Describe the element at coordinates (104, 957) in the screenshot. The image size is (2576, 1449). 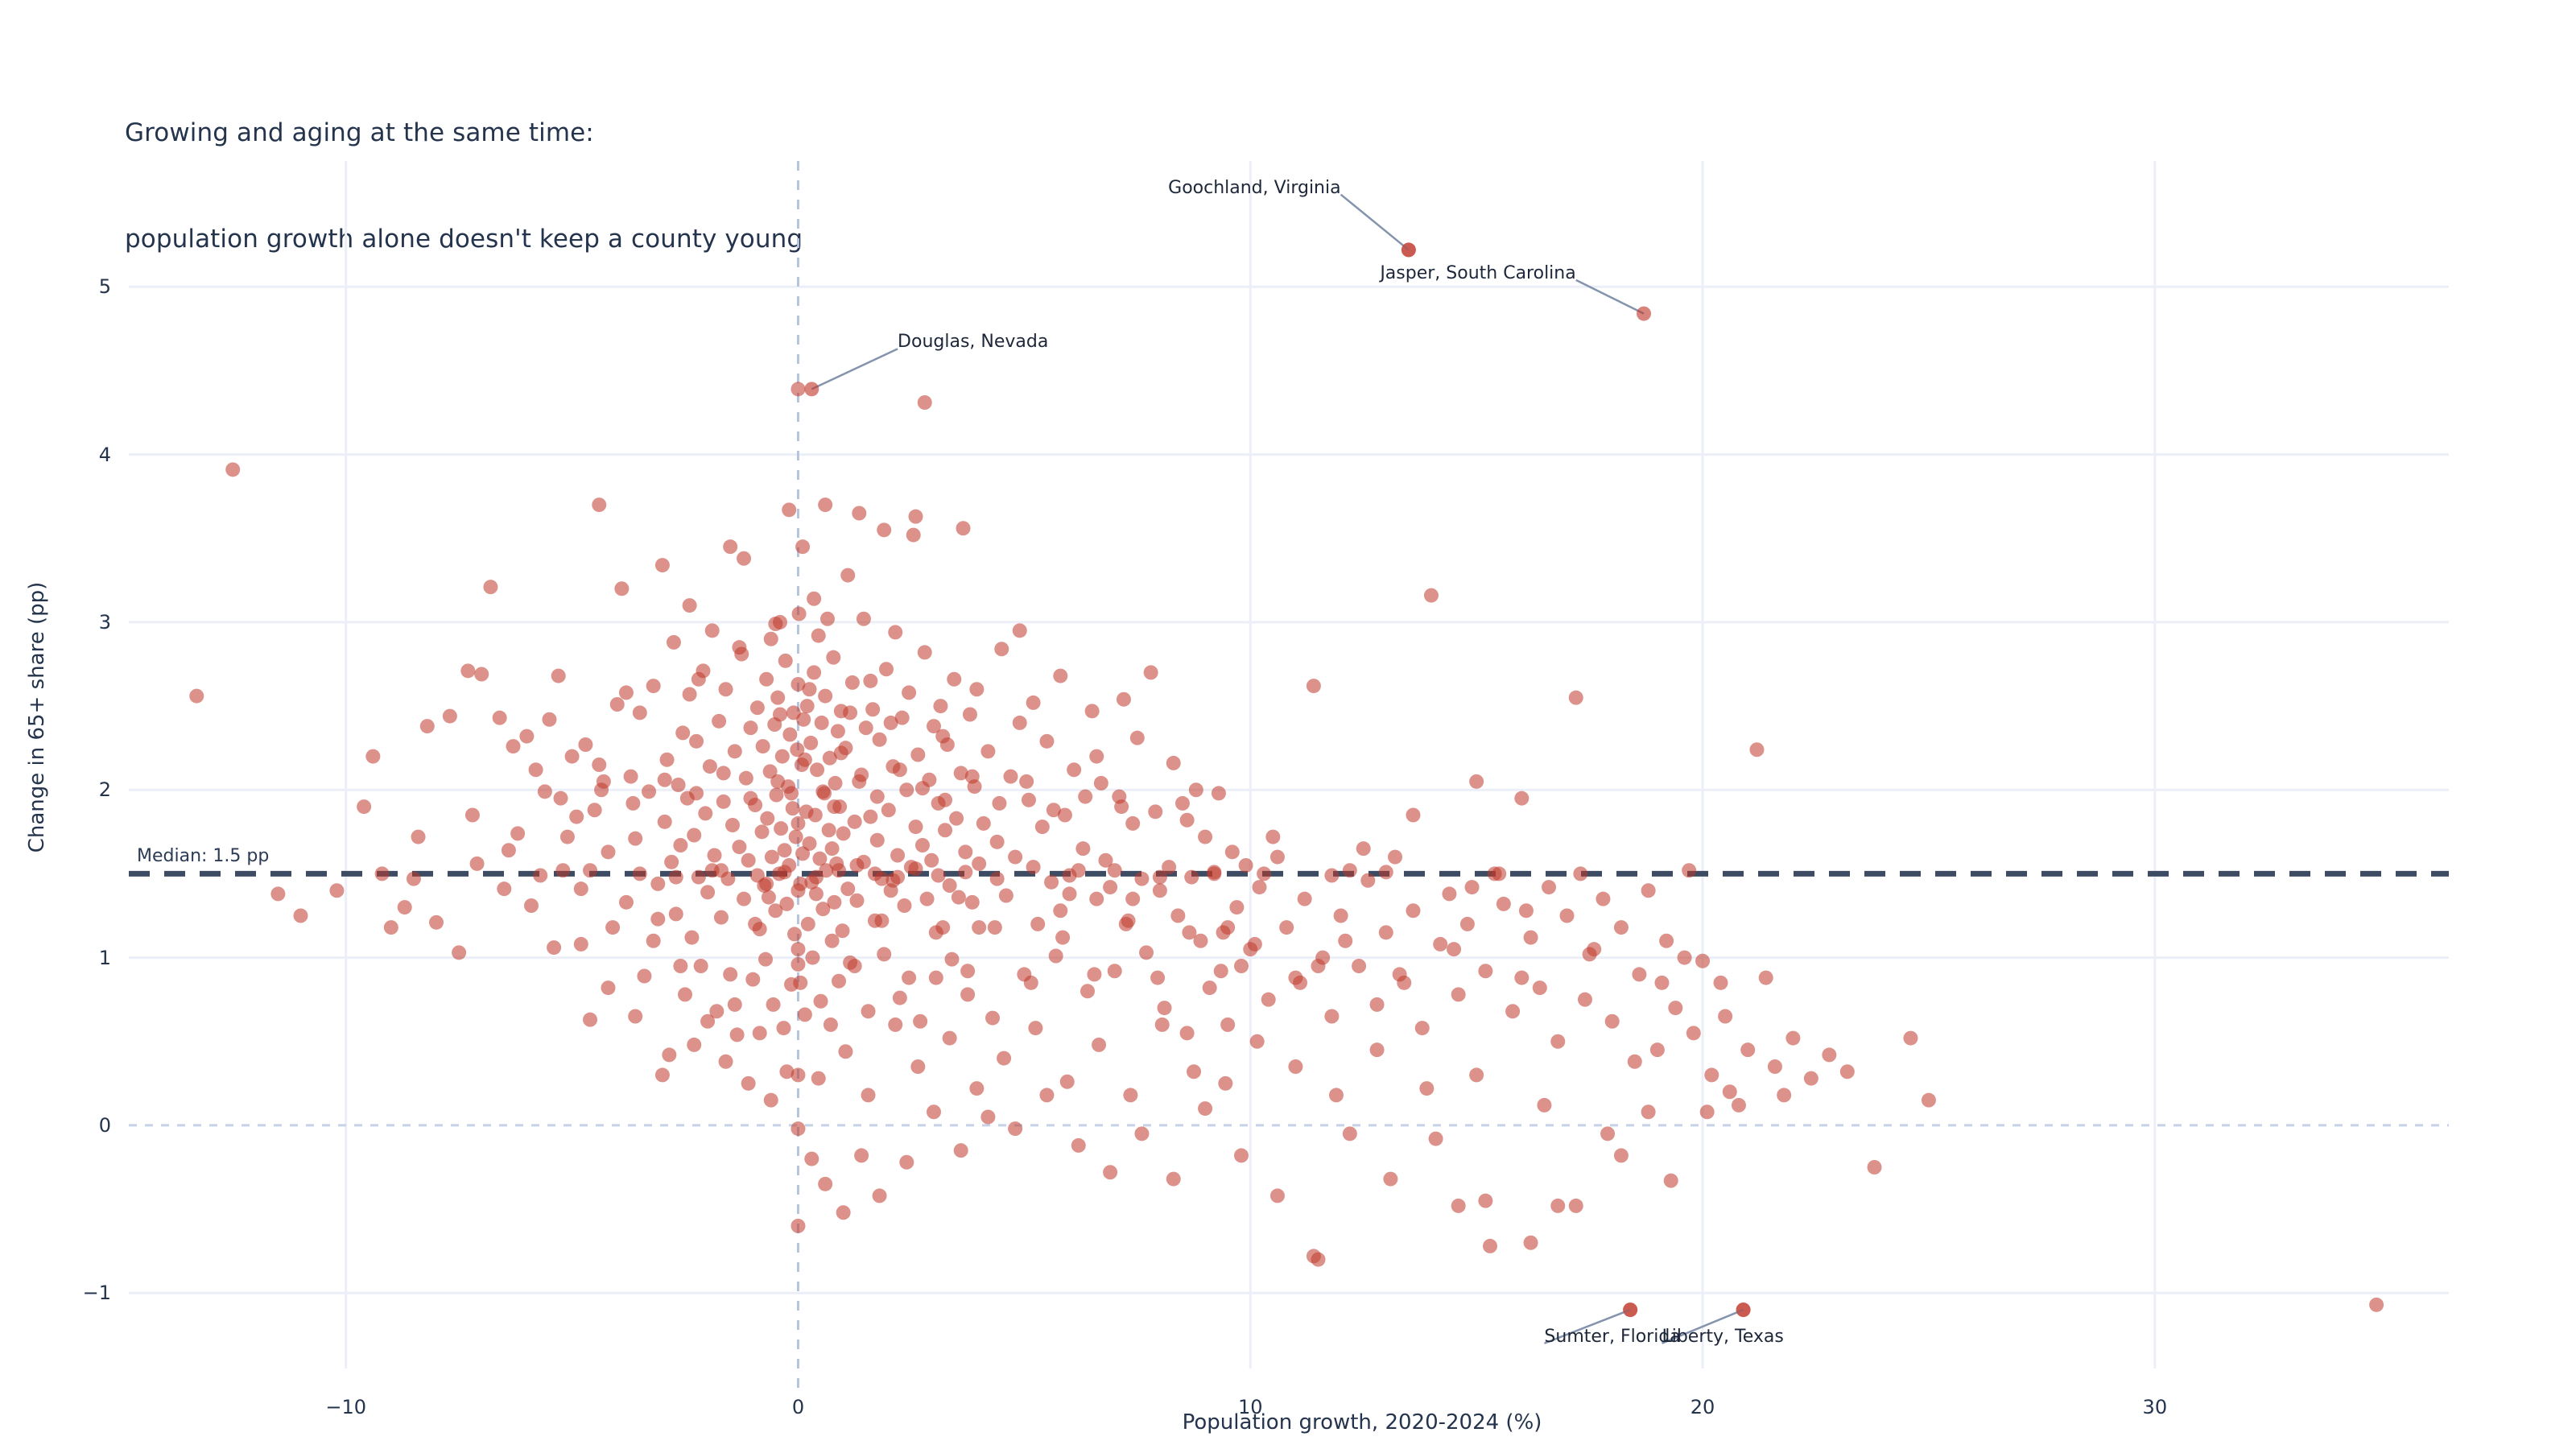
I see `y-axis-tick-label: 1` at that location.